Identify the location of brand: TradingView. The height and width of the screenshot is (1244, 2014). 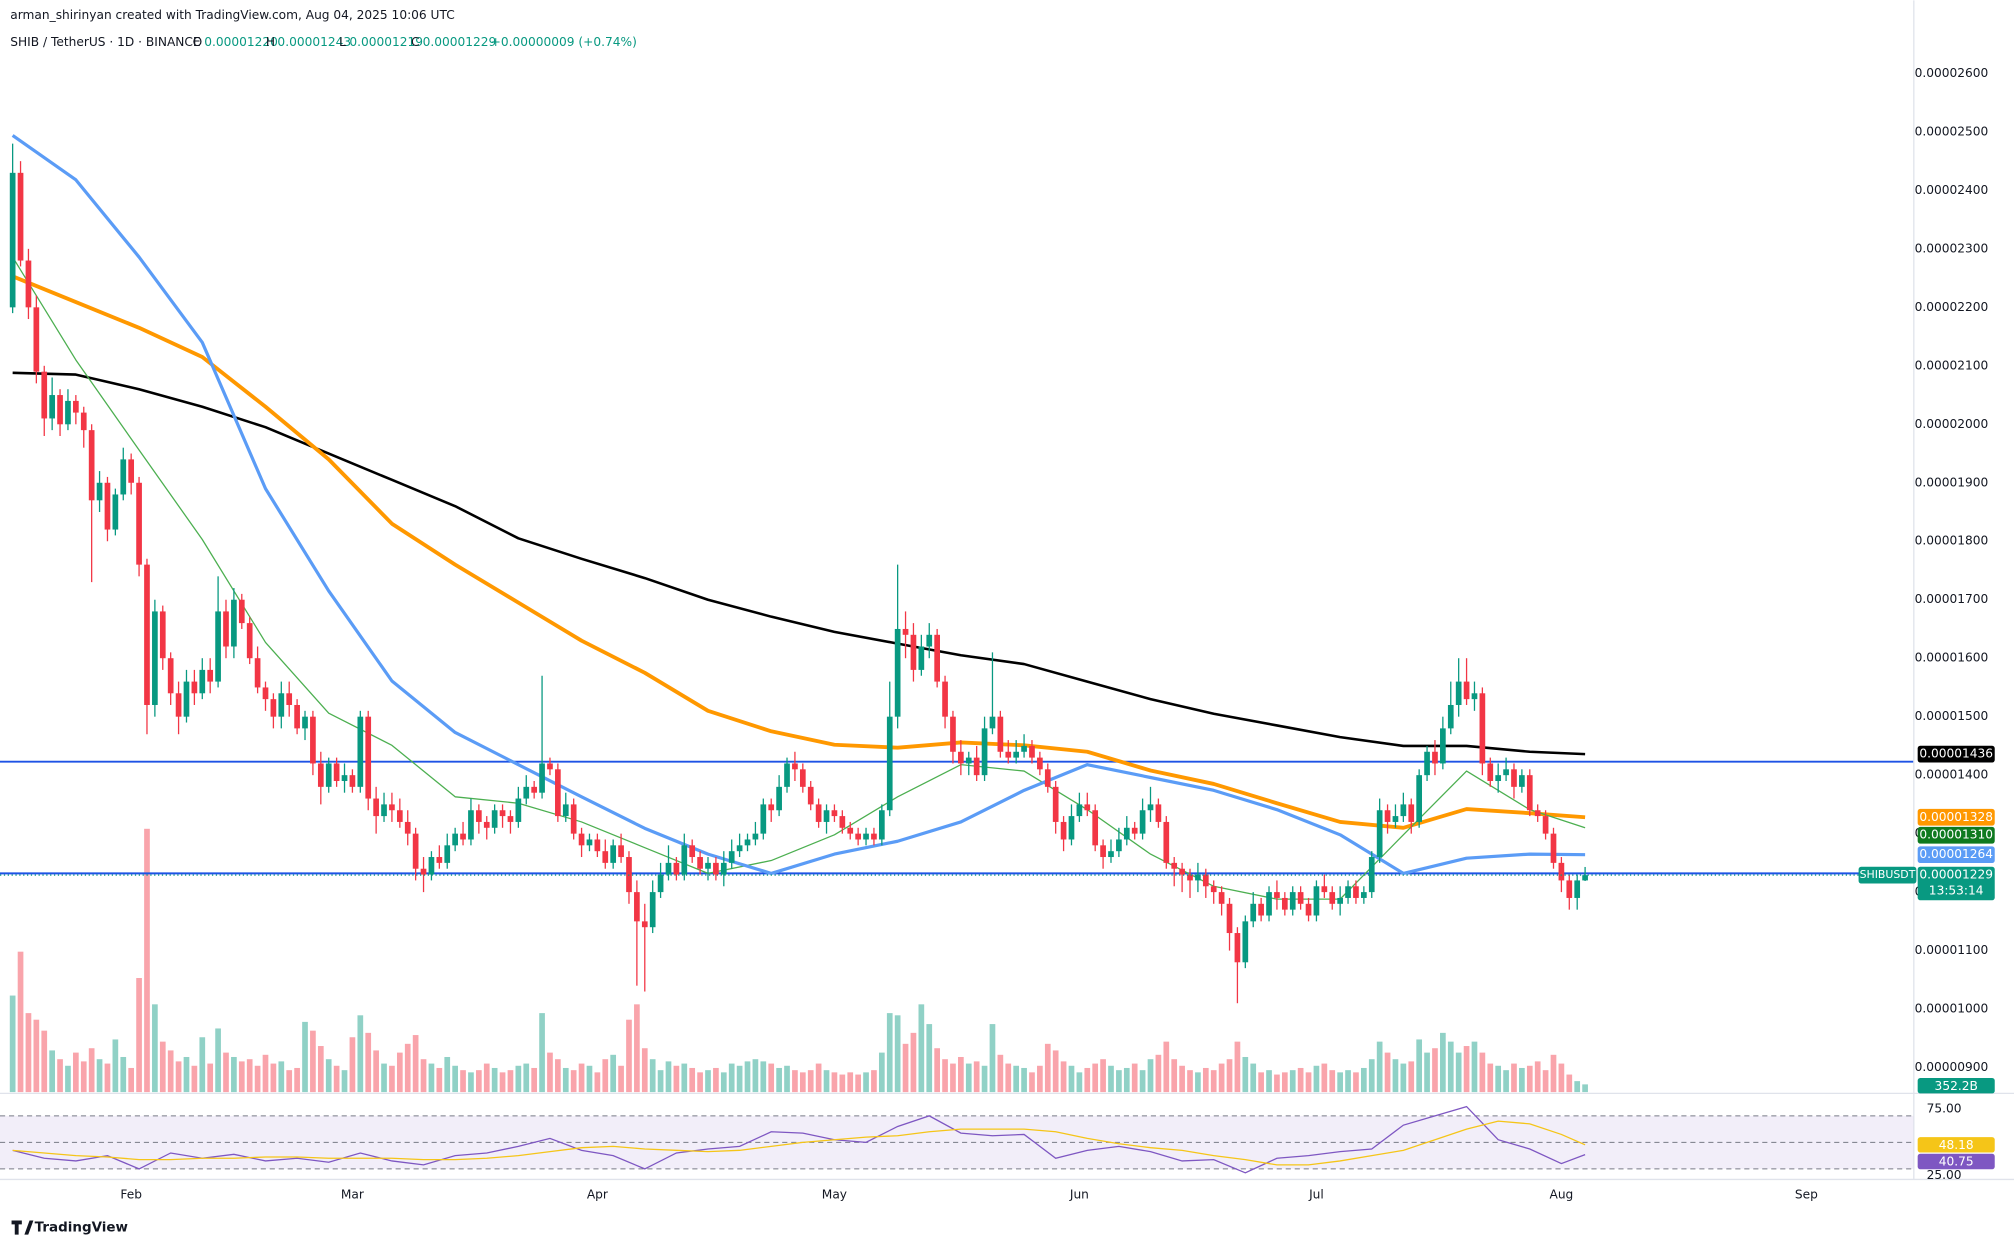
(81, 1228).